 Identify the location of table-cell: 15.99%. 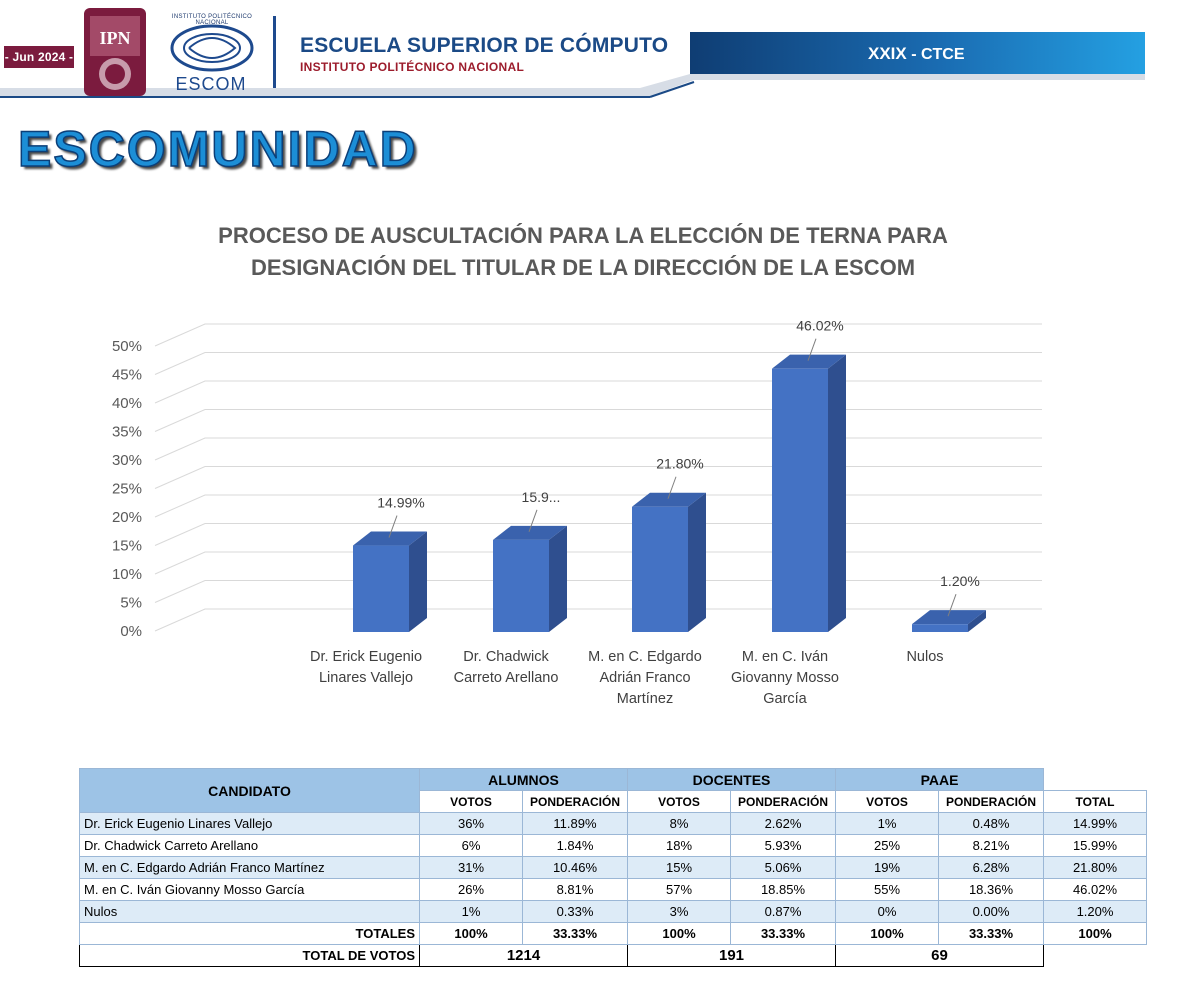
(1095, 845).